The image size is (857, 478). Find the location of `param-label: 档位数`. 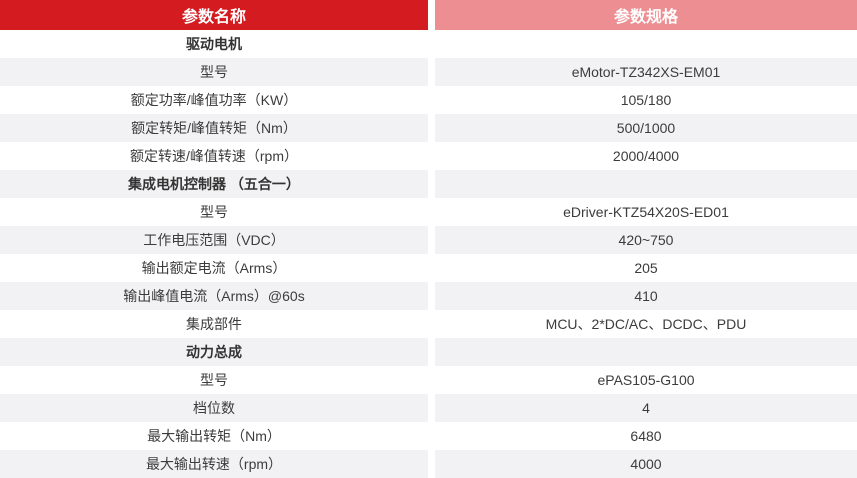

param-label: 档位数 is located at coordinates (214, 408).